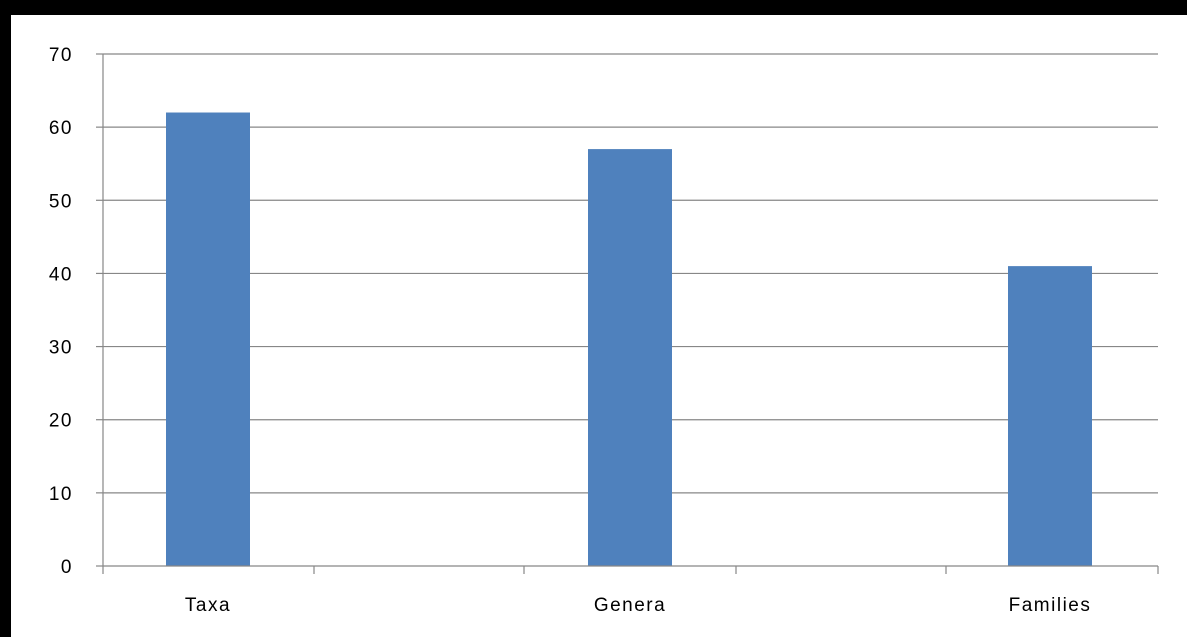  What do you see at coordinates (1050, 416) in the screenshot?
I see `bar-families` at bounding box center [1050, 416].